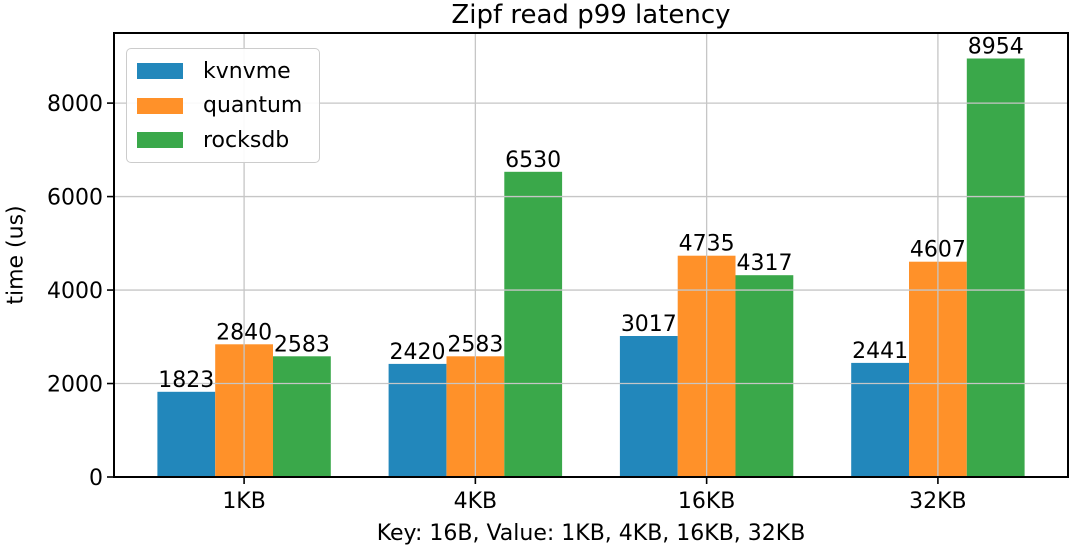  What do you see at coordinates (533, 324) in the screenshot?
I see `bar-rocksdb-4KB` at bounding box center [533, 324].